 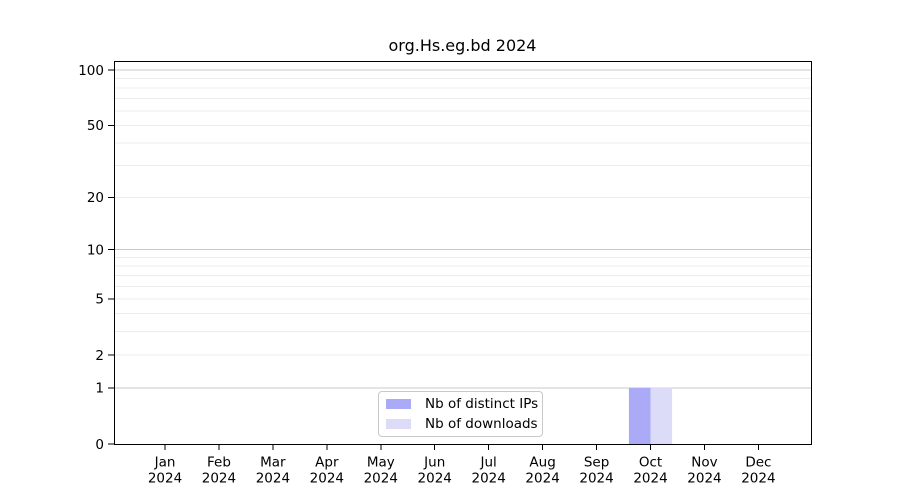 I want to click on legend-label-downloads: Nb of downloads, so click(x=481, y=424).